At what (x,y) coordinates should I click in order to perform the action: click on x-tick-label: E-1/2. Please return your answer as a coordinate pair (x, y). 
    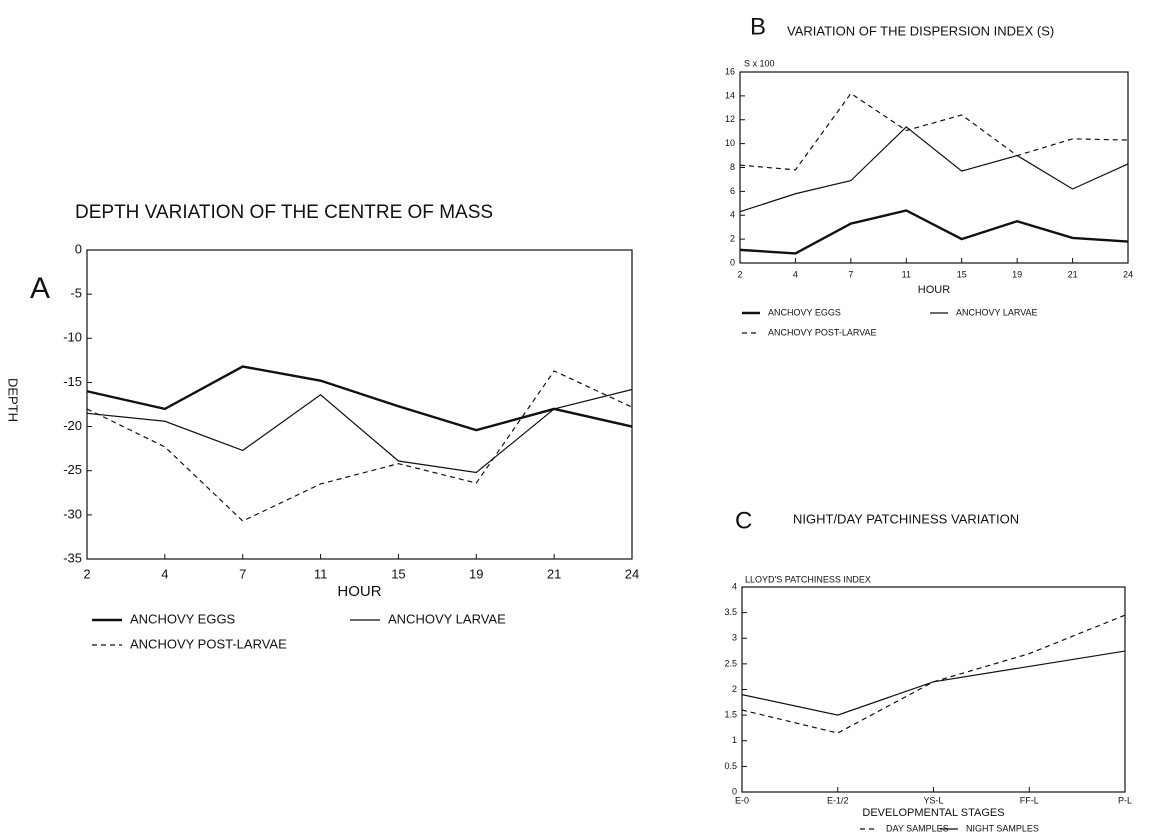
    Looking at the image, I should click on (838, 800).